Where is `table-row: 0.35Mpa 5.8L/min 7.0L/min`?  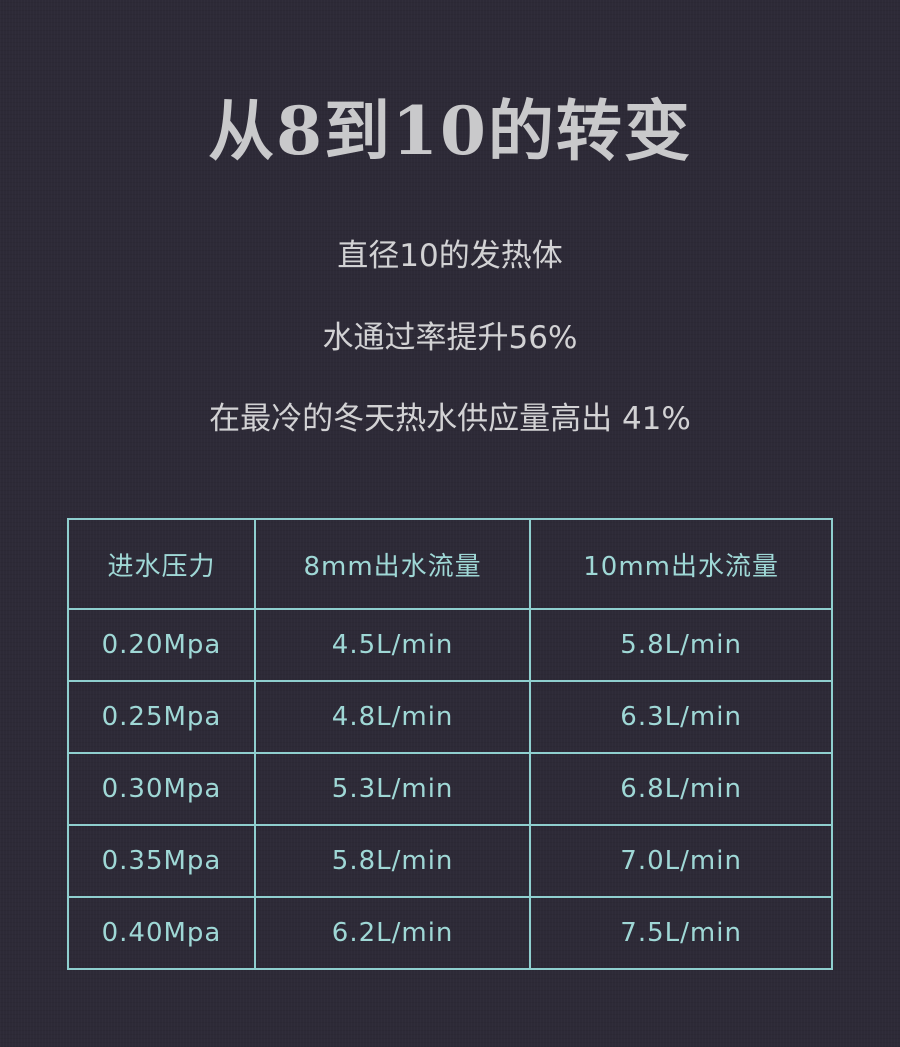
table-row: 0.35Mpa 5.8L/min 7.0L/min is located at coordinates (450, 861).